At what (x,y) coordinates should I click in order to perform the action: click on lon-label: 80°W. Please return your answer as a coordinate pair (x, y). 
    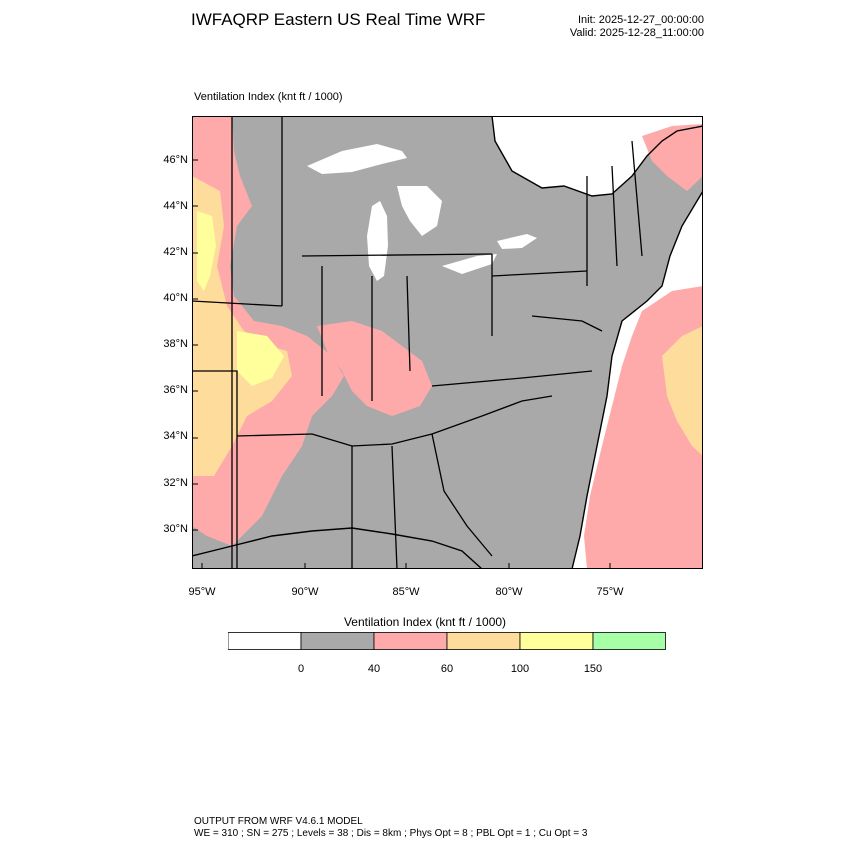
    Looking at the image, I should click on (509, 592).